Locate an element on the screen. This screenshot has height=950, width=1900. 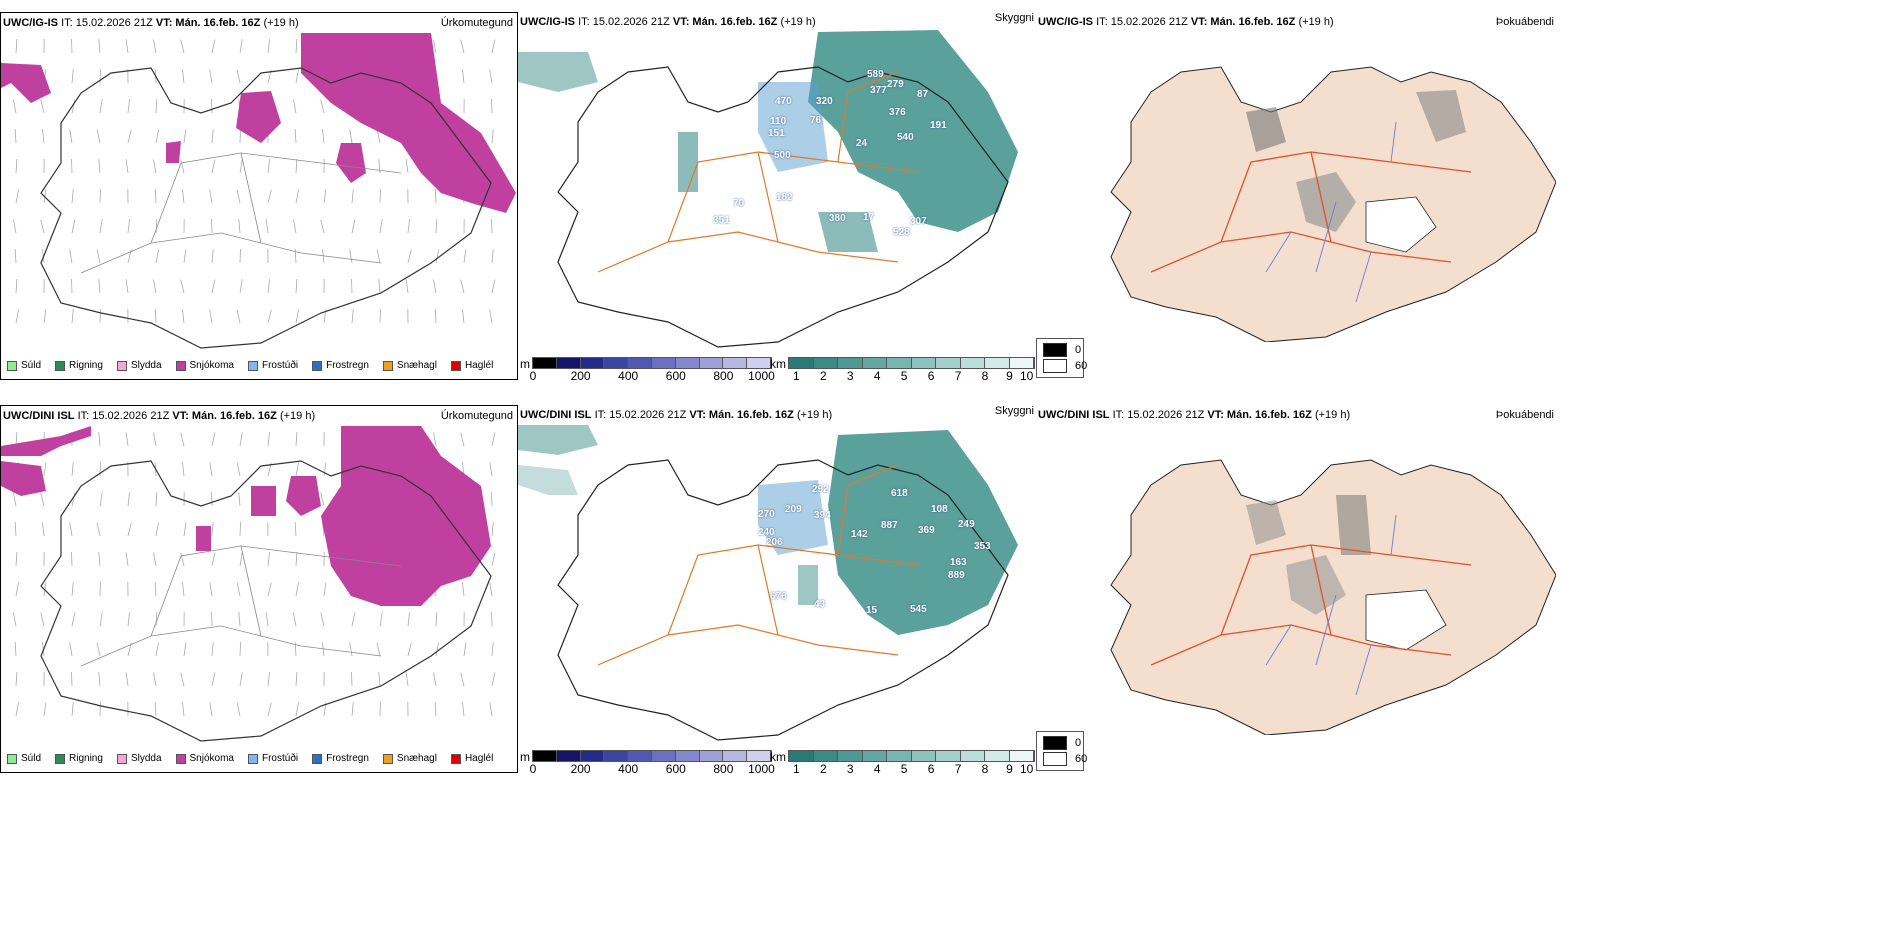
panel-type-label: Skyggni is located at coordinates (1014, 18).